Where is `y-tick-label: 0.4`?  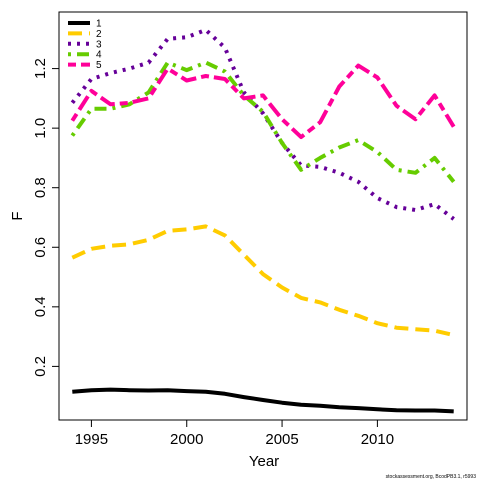
y-tick-label: 0.4 is located at coordinates (40, 306).